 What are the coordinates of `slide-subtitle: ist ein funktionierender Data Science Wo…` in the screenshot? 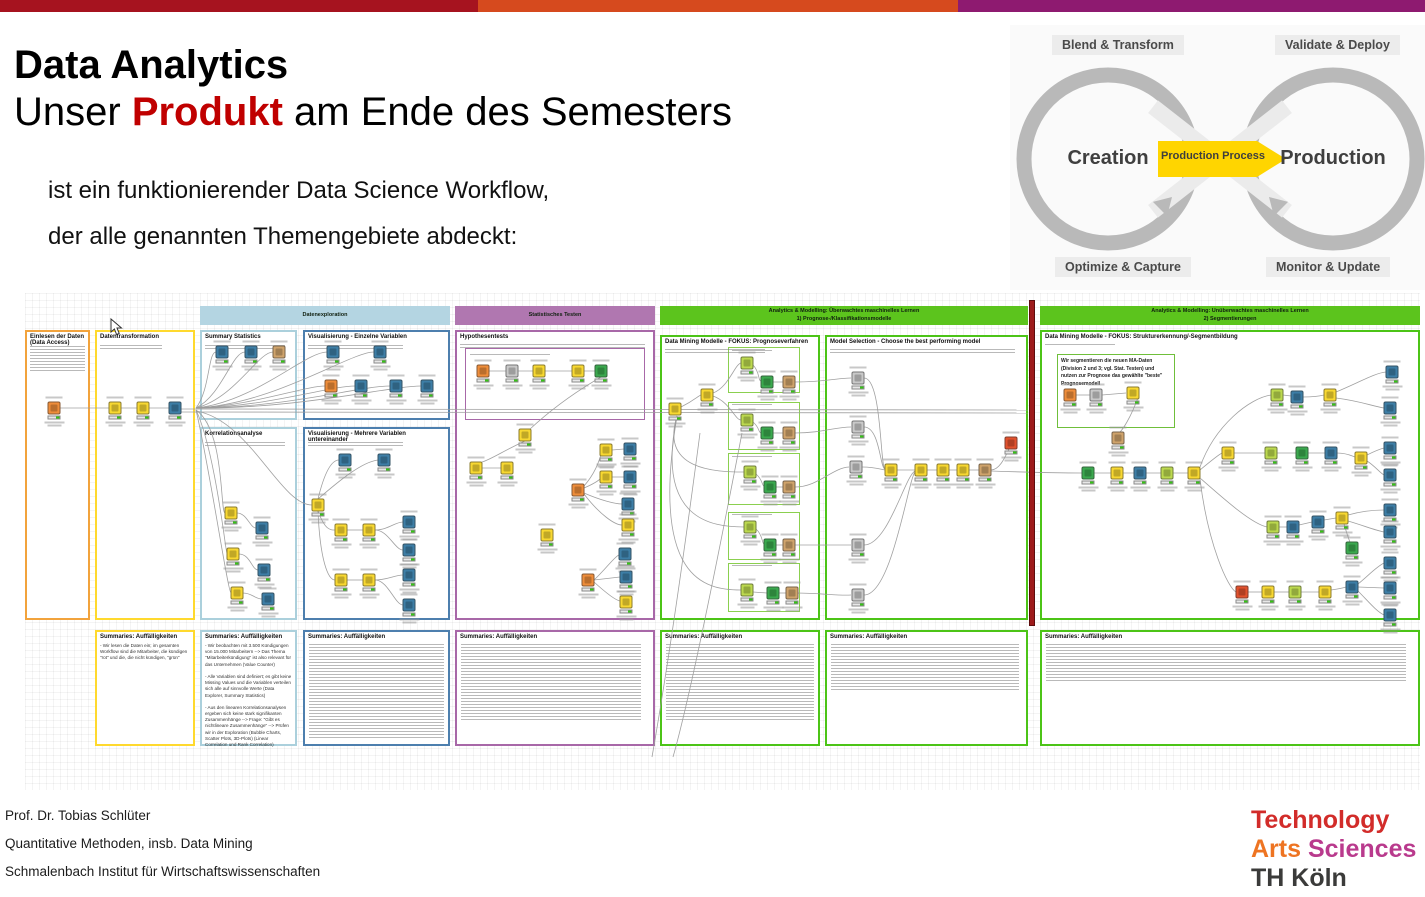 It's located at (298, 214).